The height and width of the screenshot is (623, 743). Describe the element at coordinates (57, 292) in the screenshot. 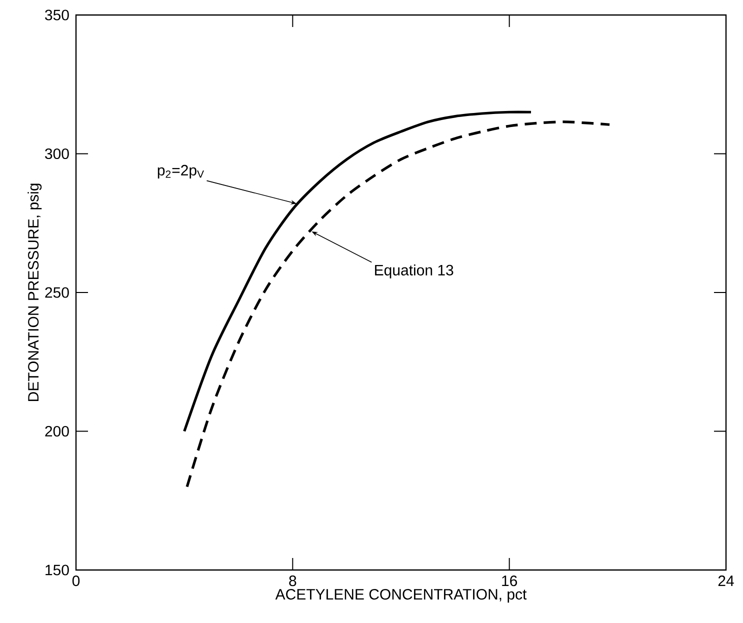

I see `y-tick-label: 250` at that location.